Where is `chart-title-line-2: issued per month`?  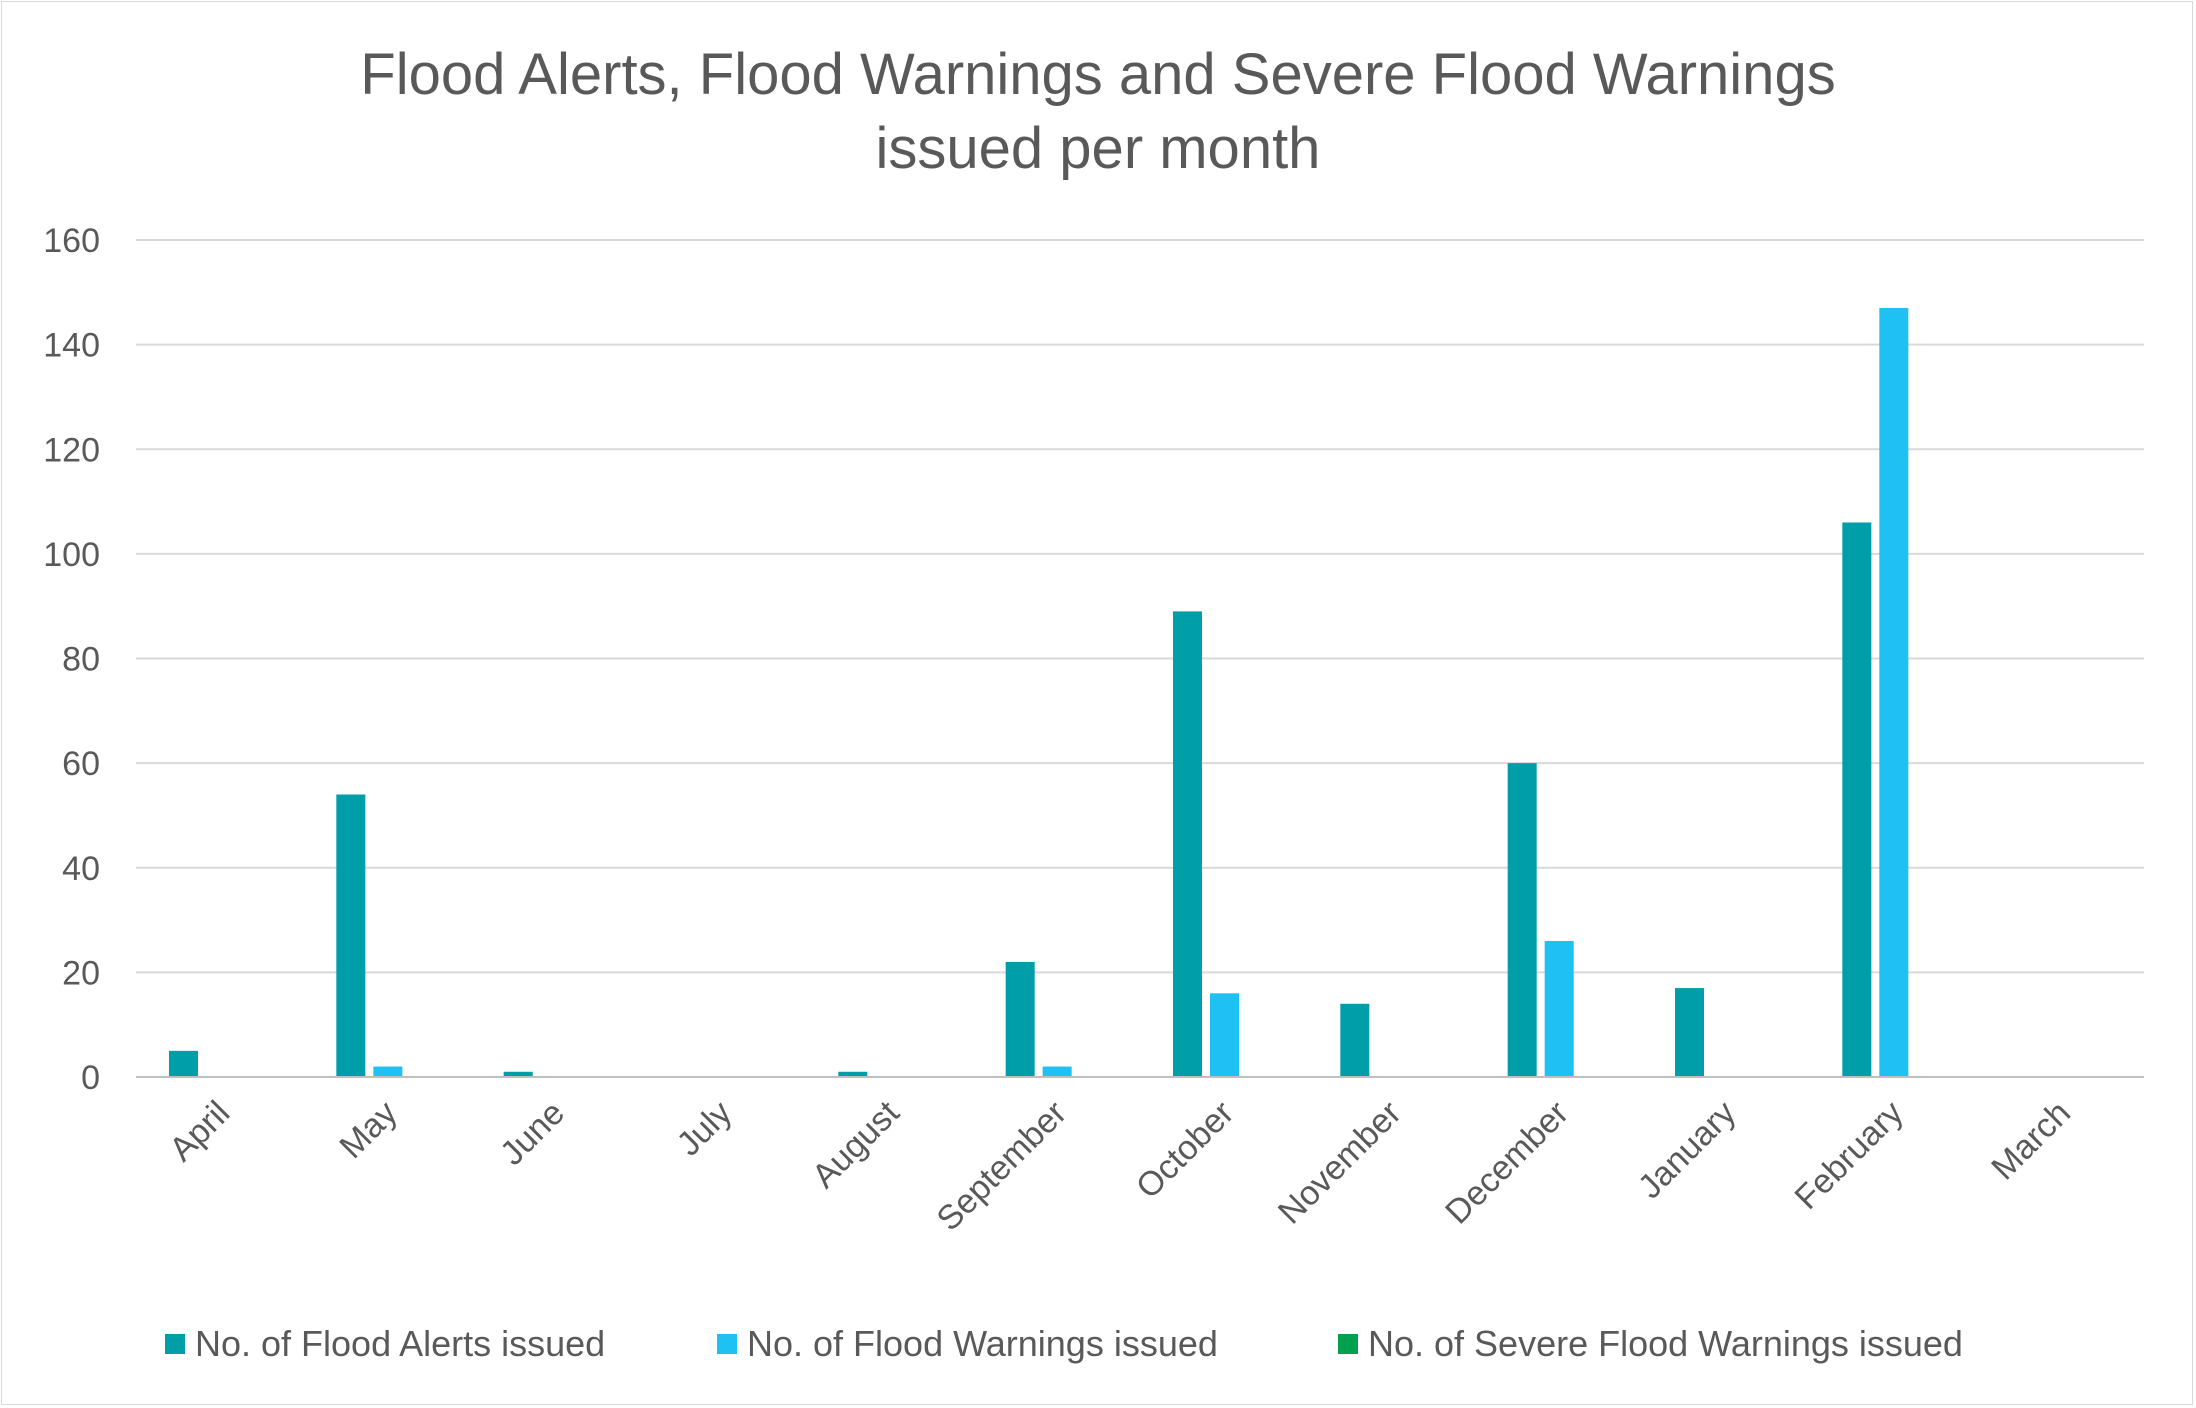
chart-title-line-2: issued per month is located at coordinates (1098, 148).